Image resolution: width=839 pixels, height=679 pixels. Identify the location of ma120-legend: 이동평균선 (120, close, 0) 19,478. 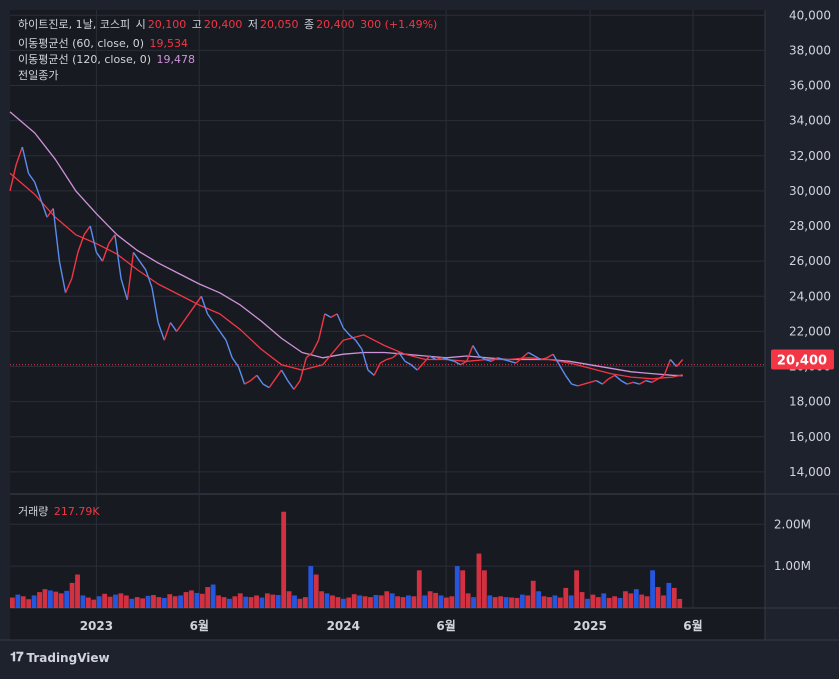
(107, 60).